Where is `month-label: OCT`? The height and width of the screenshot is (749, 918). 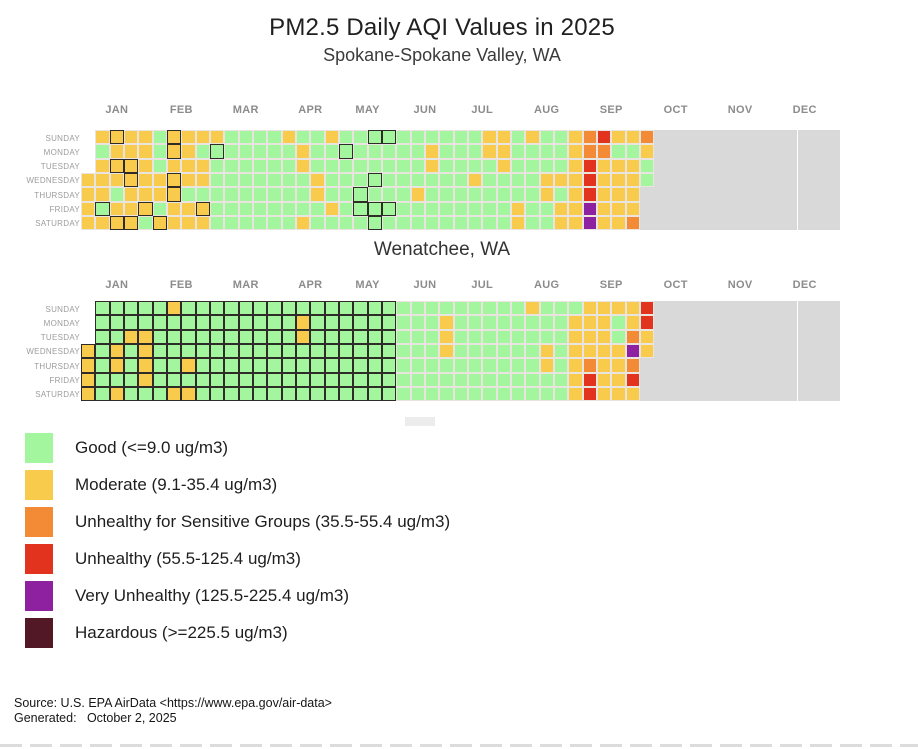 month-label: OCT is located at coordinates (675, 110).